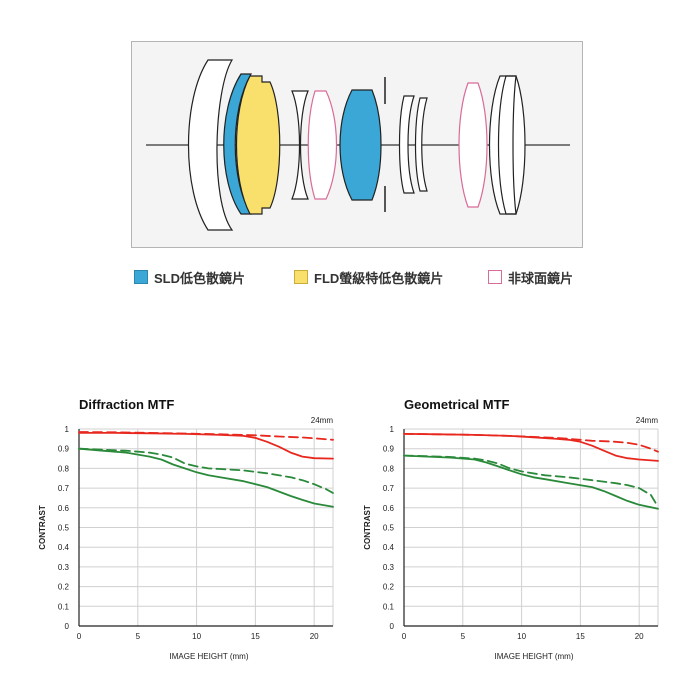  Describe the element at coordinates (64, 508) in the screenshot. I see `chart-1-y-tick-label: 0.6` at that location.